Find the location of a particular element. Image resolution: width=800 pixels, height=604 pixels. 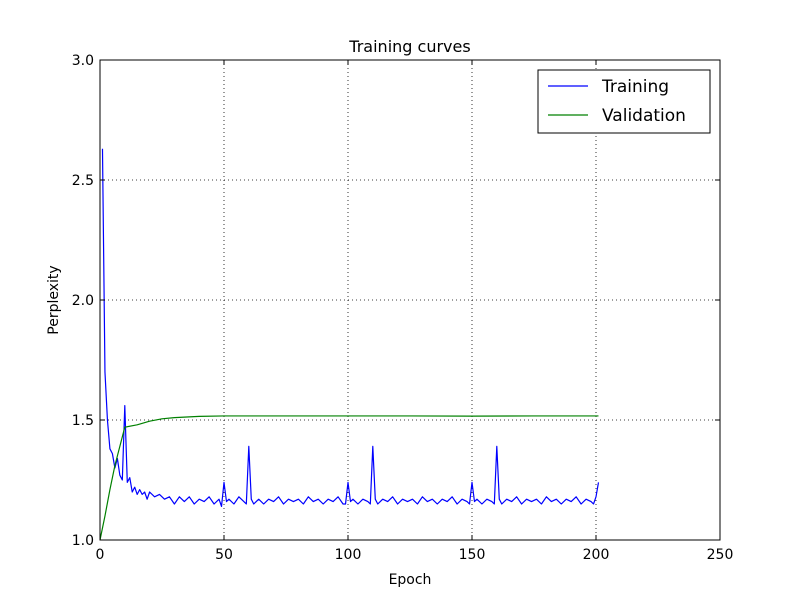

legend: Training Validation is located at coordinates (624, 101).